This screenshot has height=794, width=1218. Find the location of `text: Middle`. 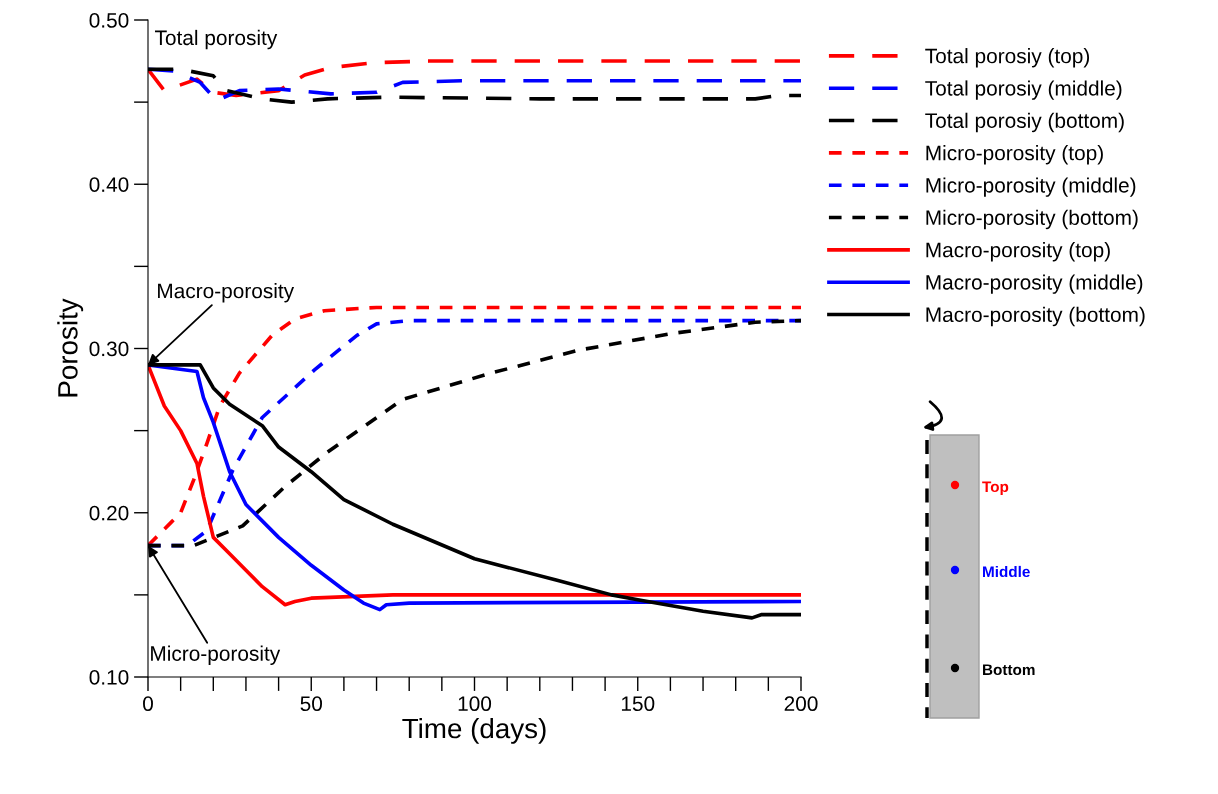

text: Middle is located at coordinates (1006, 571).